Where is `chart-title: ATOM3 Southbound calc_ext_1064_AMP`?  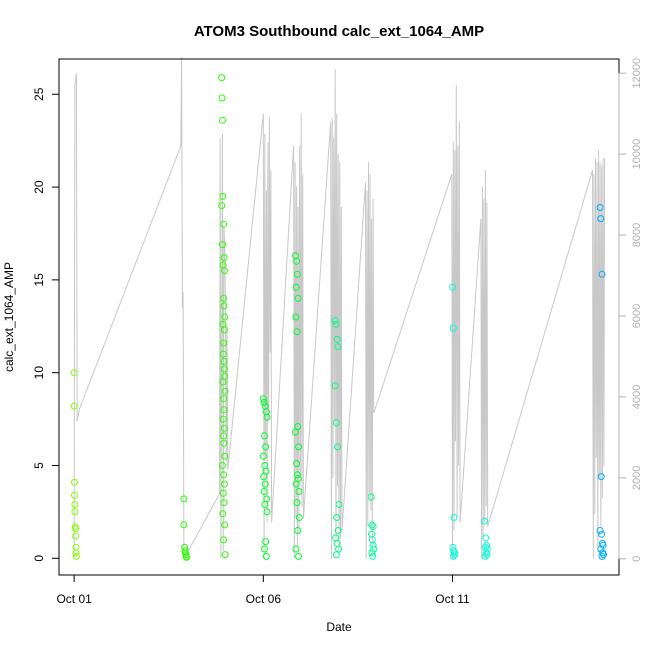 chart-title: ATOM3 Southbound calc_ext_1064_AMP is located at coordinates (339, 31).